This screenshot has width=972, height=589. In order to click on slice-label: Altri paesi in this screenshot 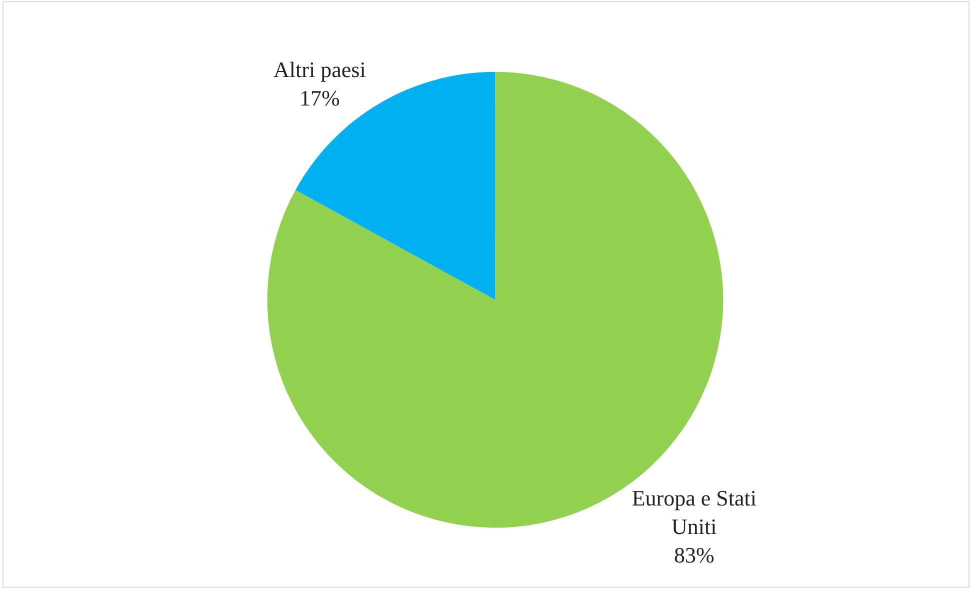, I will do `click(320, 69)`.